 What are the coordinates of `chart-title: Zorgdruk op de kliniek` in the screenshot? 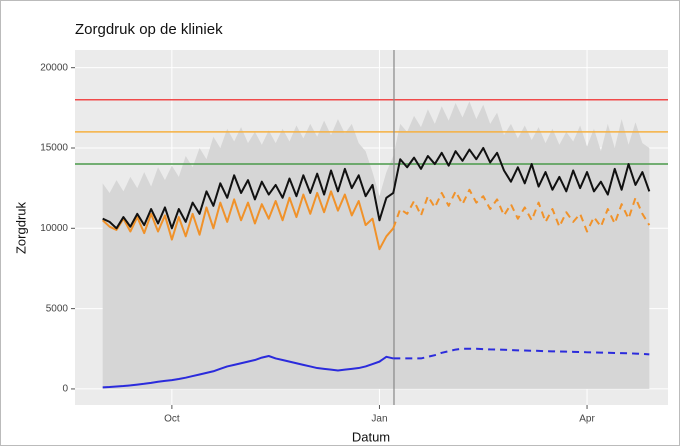 It's located at (149, 29).